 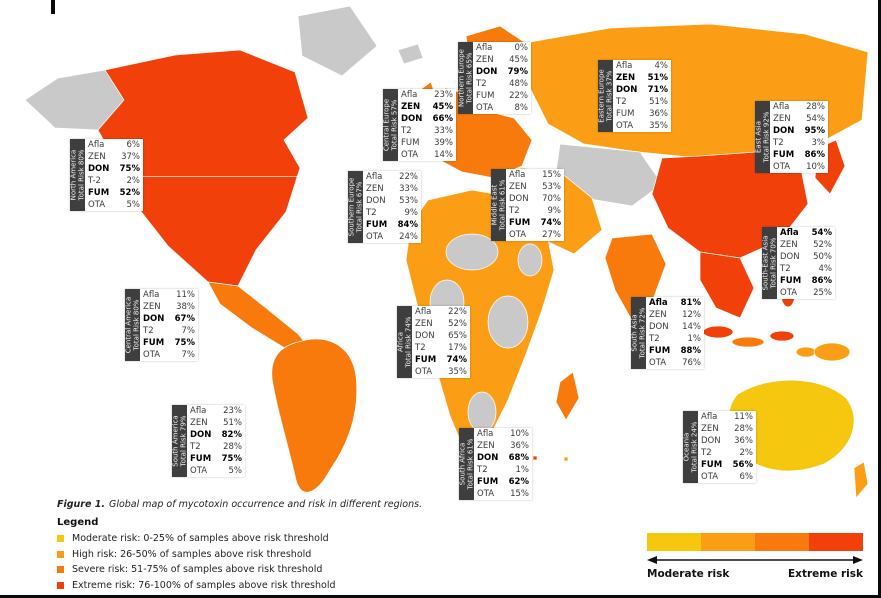 I want to click on toxin-row: FUM 62%, so click(x=503, y=482).